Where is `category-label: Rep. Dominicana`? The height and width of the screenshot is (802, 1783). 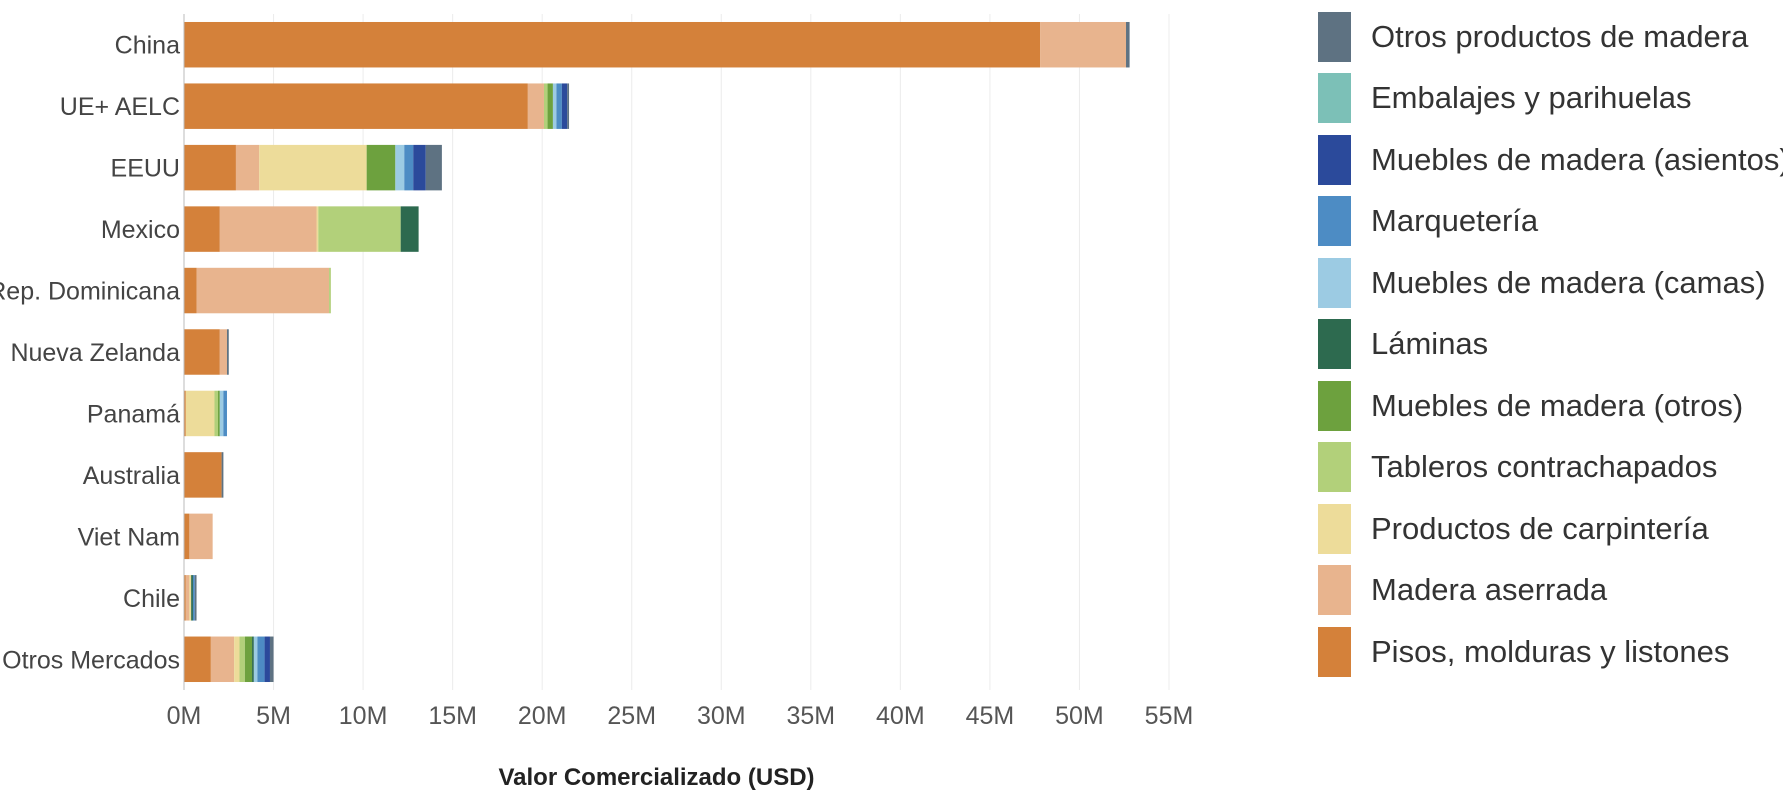
category-label: Rep. Dominicana is located at coordinates (90, 292).